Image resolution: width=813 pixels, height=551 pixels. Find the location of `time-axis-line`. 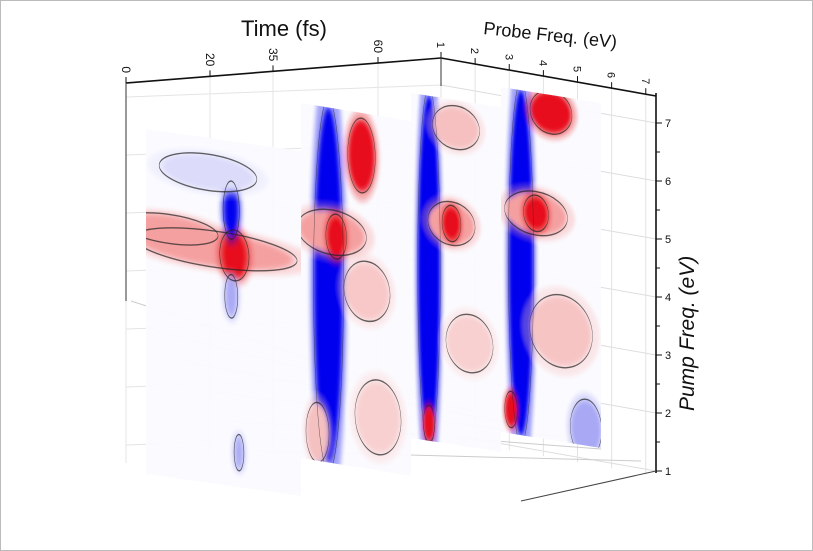

time-axis-line is located at coordinates (283, 70).